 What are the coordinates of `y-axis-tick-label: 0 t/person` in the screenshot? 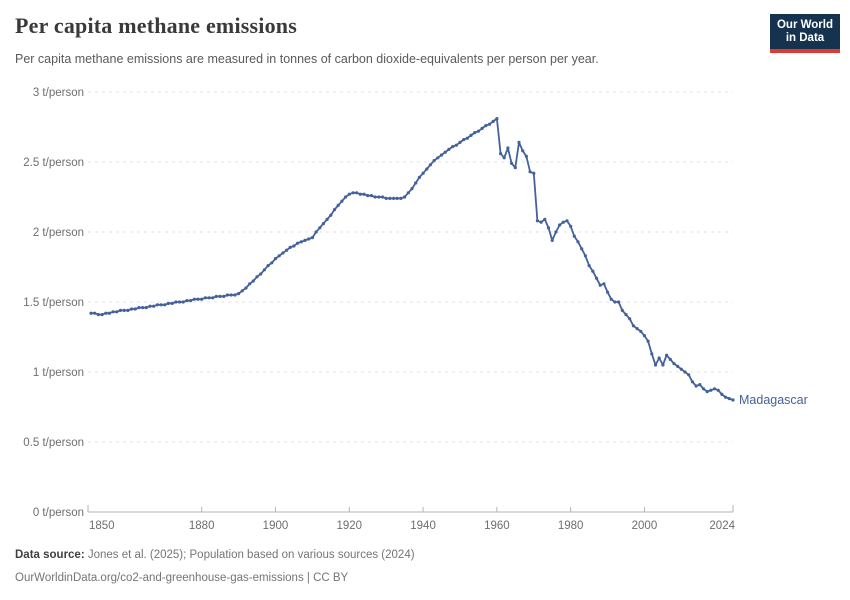 It's located at (58, 513).